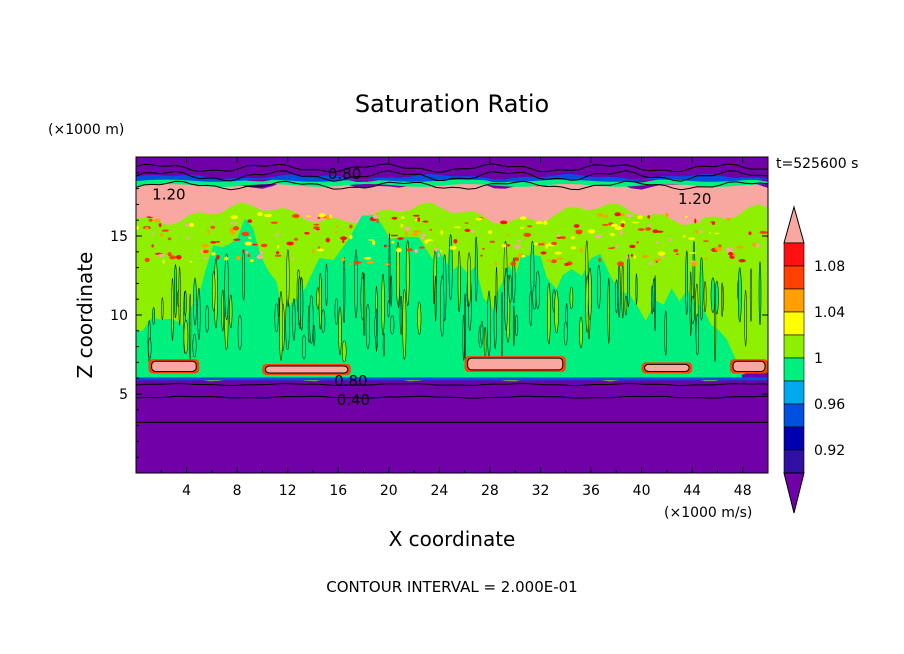 This screenshot has width=904, height=654. Describe the element at coordinates (452, 379) in the screenshot. I see `cloud-base-edge` at that location.